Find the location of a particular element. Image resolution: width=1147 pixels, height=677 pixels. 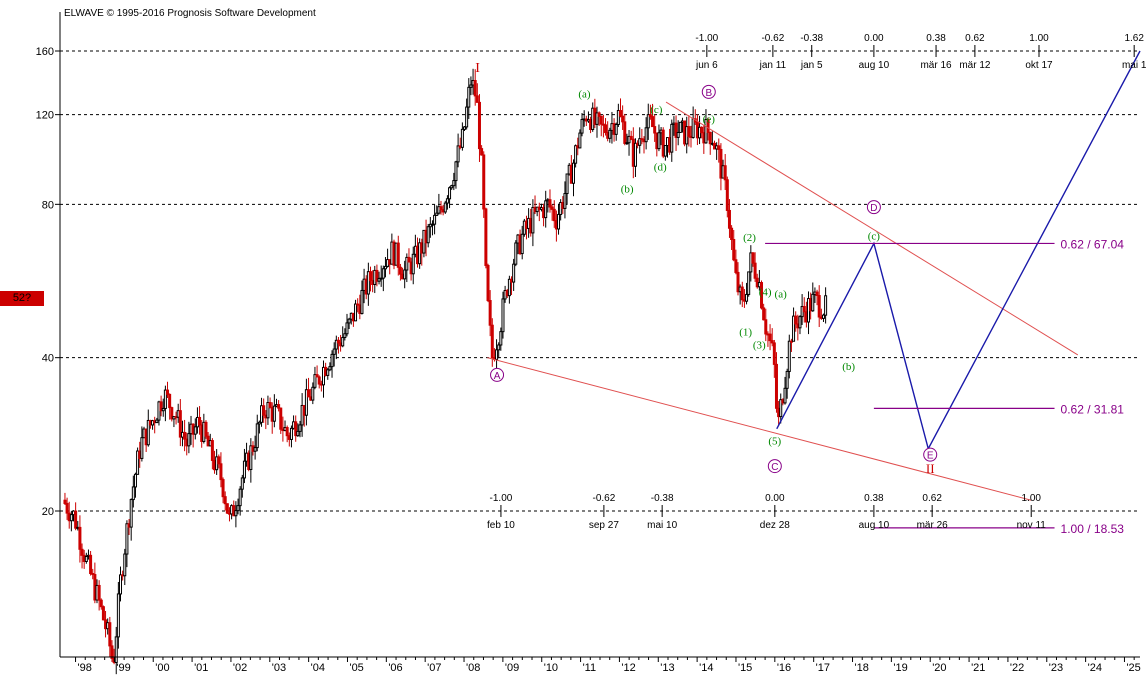

x-tick-label: '03 is located at coordinates (279, 668).